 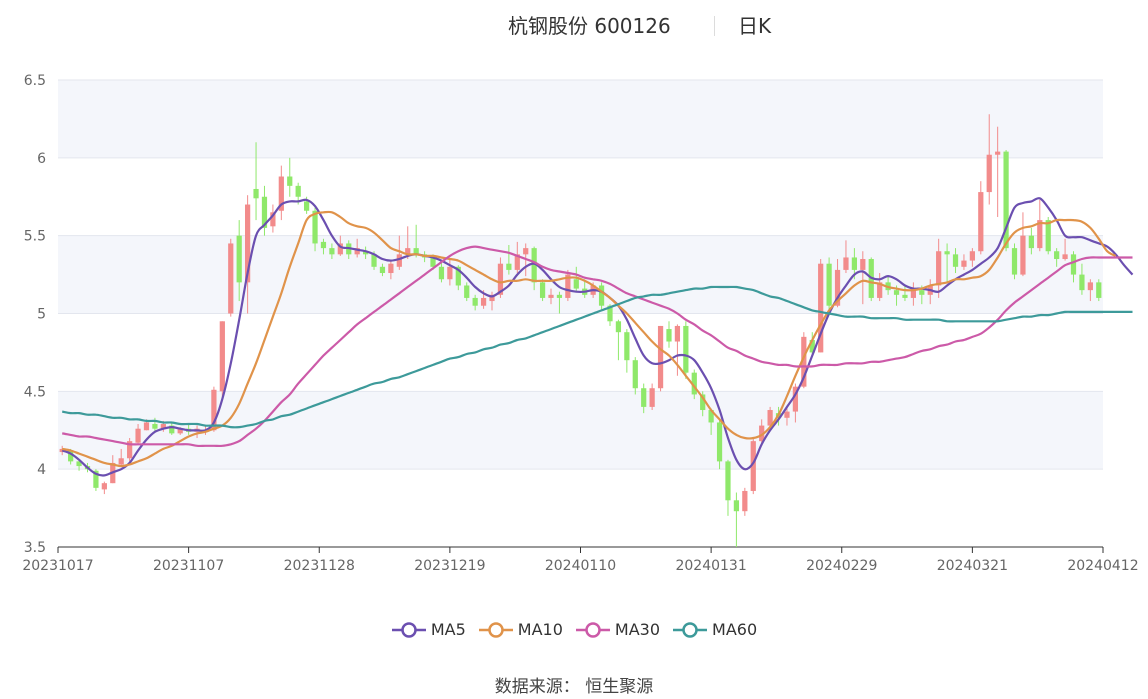 I want to click on x-tick-label: 20231107, so click(x=188, y=566).